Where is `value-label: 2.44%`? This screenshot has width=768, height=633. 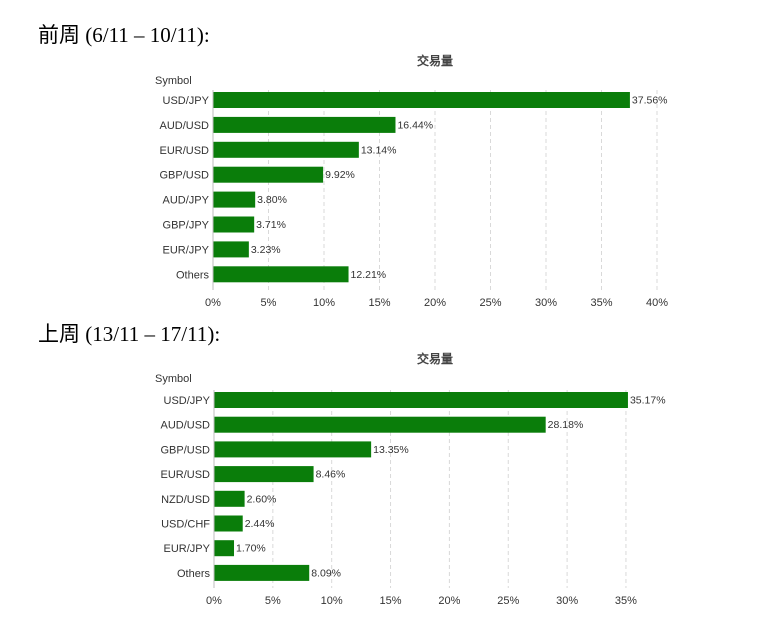
value-label: 2.44% is located at coordinates (260, 524).